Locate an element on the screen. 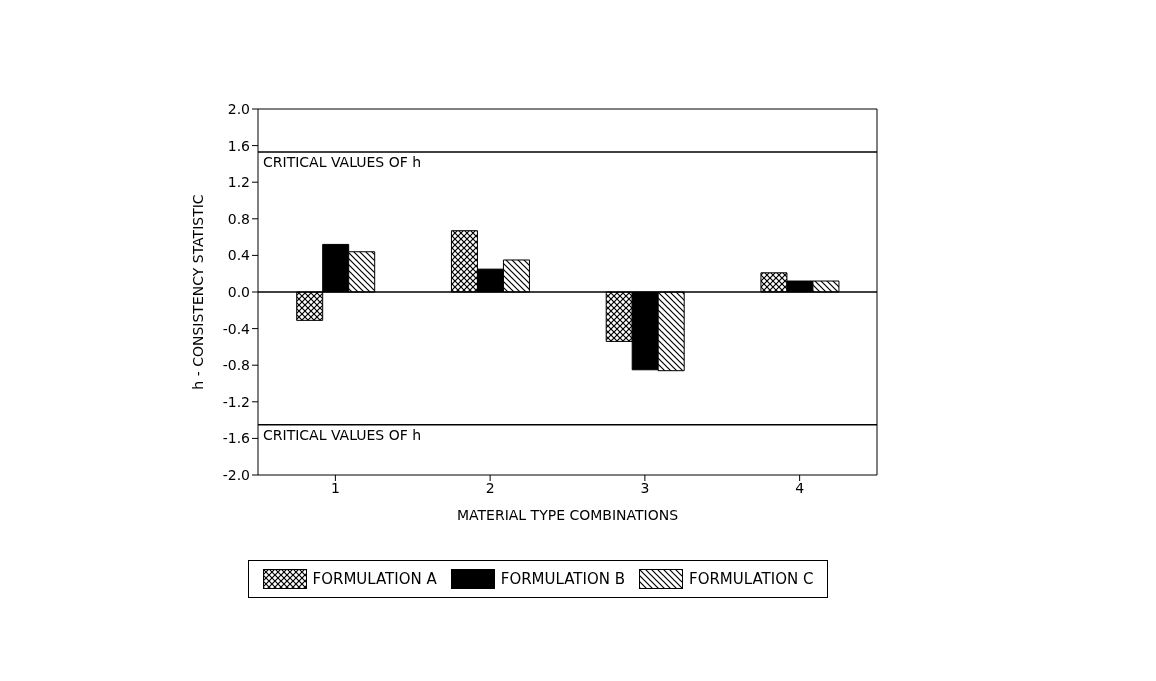  x-tick-label: 3 is located at coordinates (645, 487).